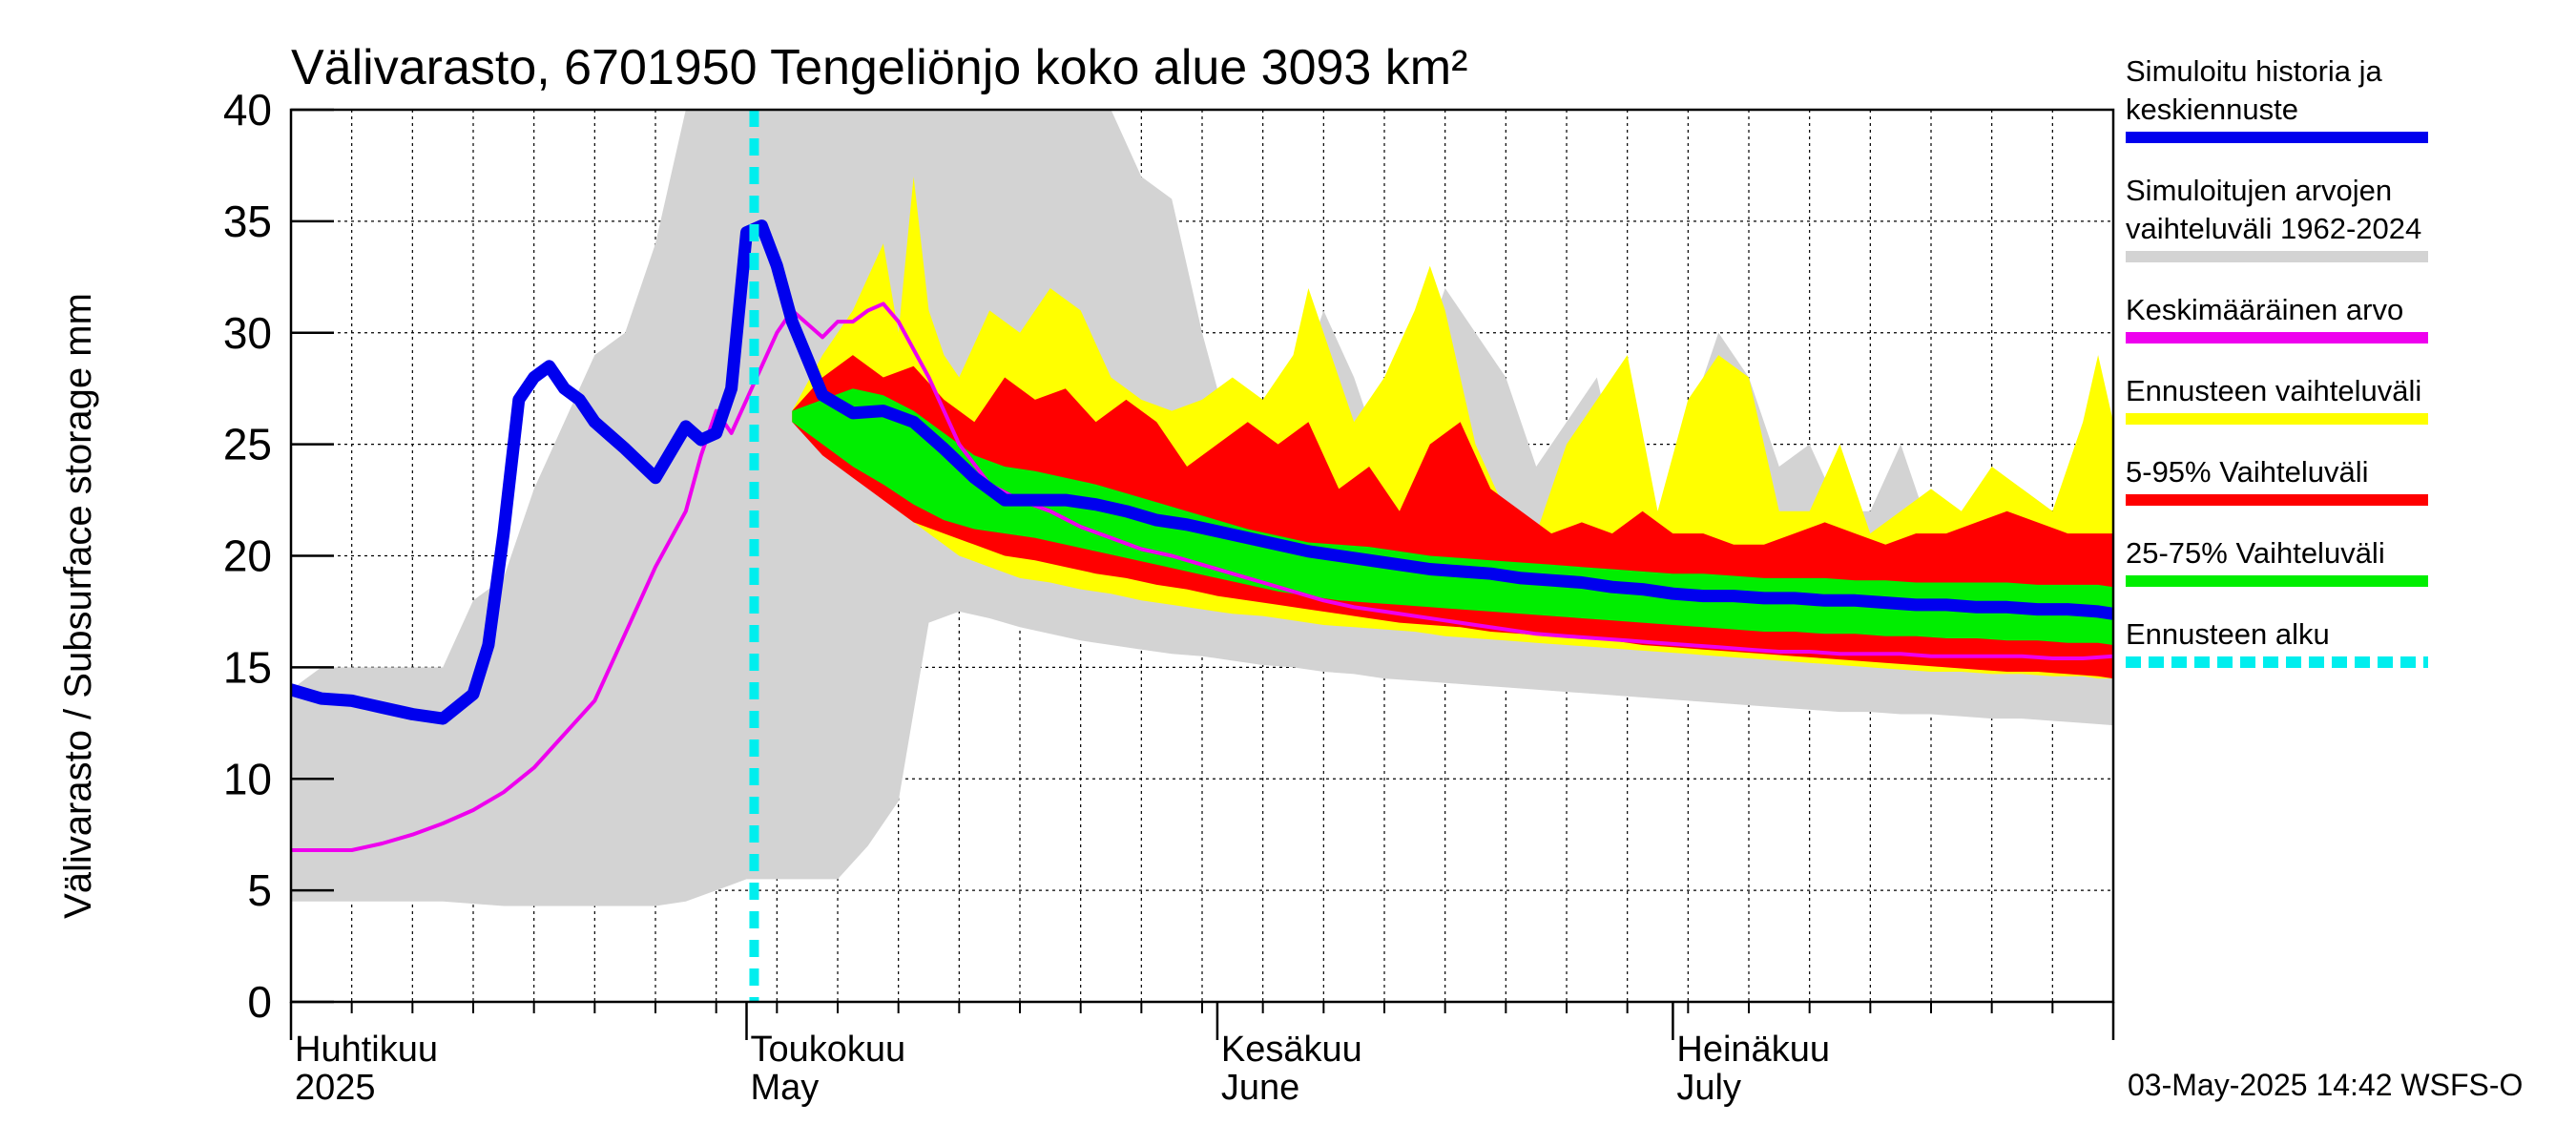 The image size is (2576, 1145). Describe the element at coordinates (2254, 71) in the screenshot. I see `legend-label-history-0: Simuloitu historia ja` at that location.